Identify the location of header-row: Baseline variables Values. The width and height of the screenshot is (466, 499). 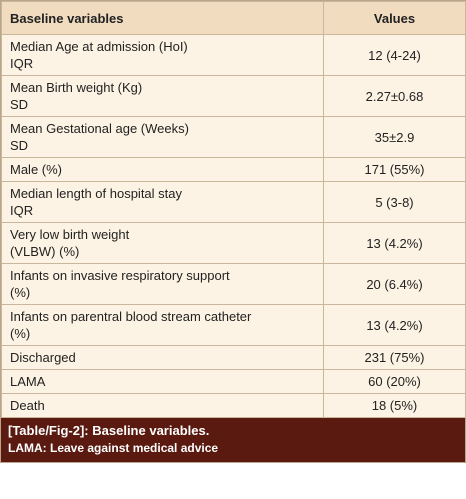
(233, 18).